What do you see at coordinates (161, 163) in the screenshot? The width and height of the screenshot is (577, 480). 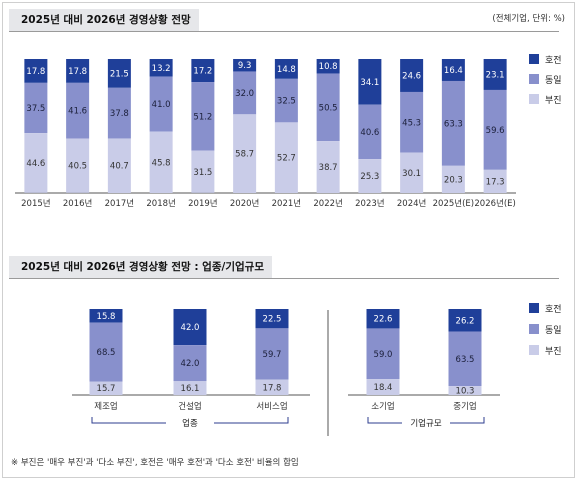 I see `chart-1-value-label: 45.8` at bounding box center [161, 163].